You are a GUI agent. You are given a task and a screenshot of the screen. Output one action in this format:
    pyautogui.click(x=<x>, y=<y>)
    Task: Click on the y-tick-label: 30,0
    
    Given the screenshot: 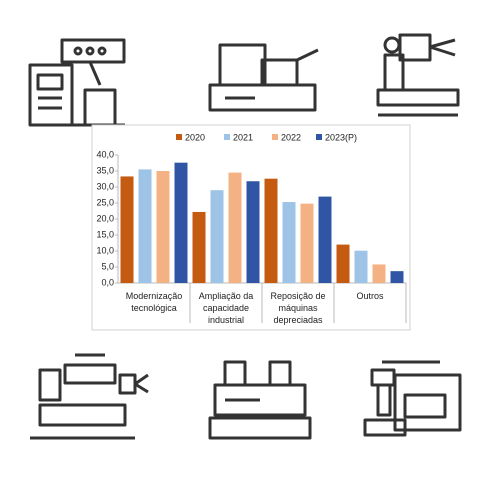 What is the action you would take?
    pyautogui.click(x=105, y=186)
    